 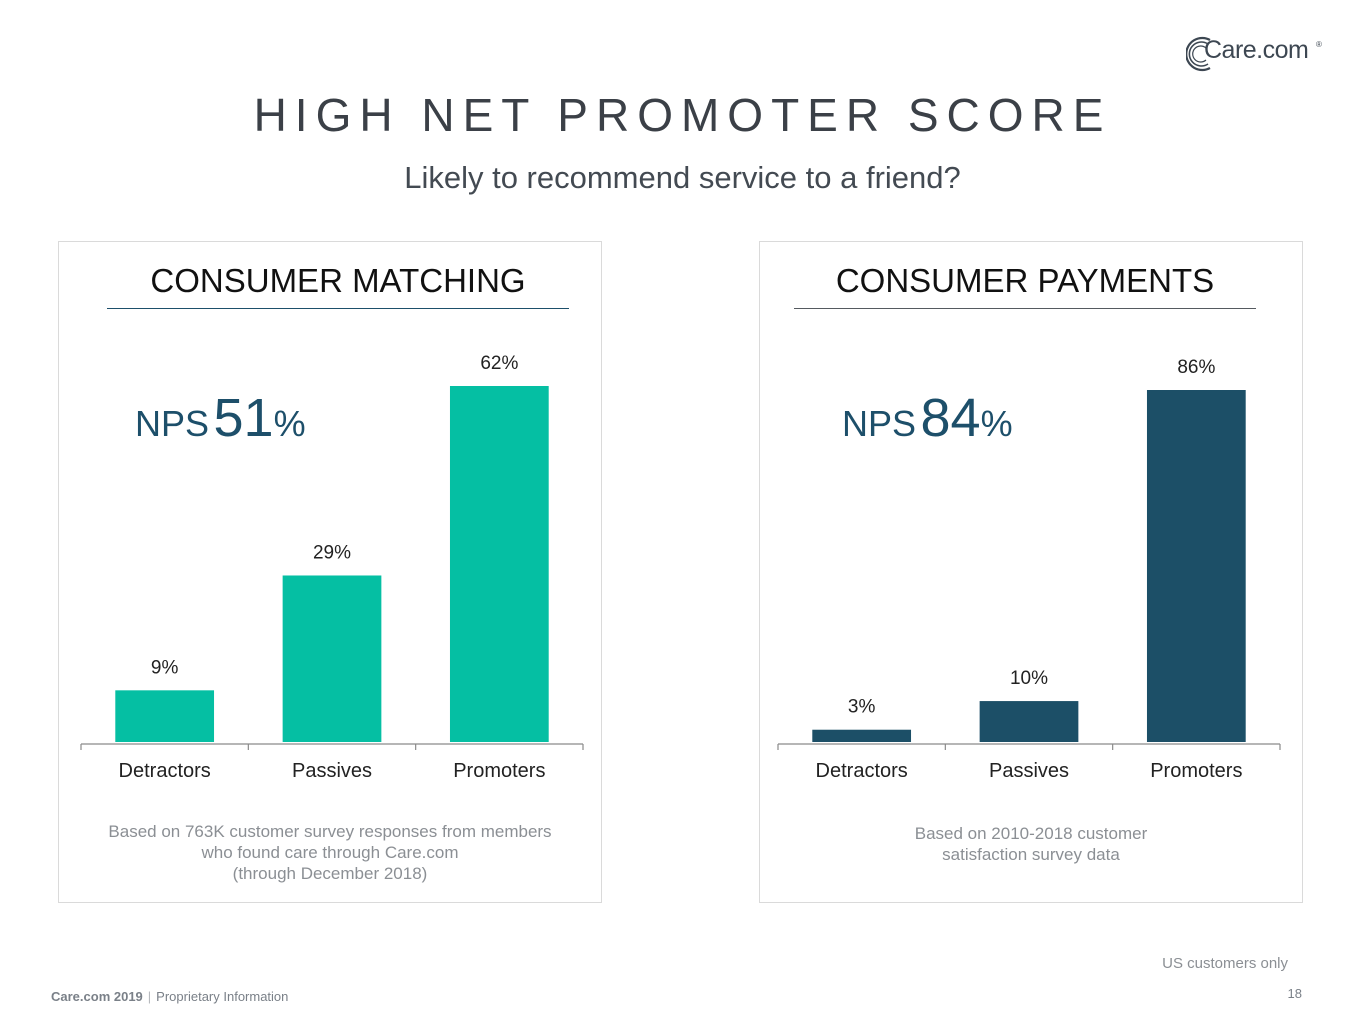 I want to click on page-title: HIGH NET PROMOTER SCORE, so click(x=682, y=115).